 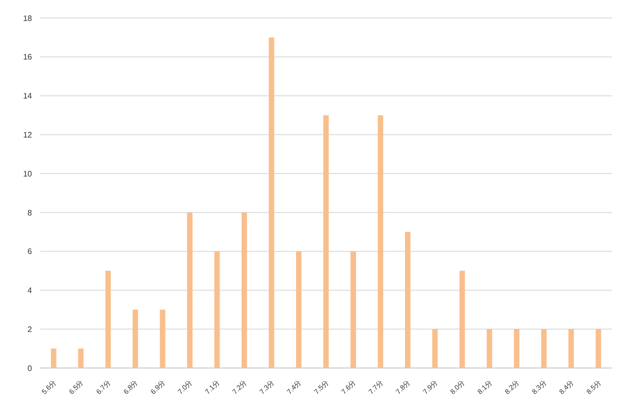 I want to click on y-tick-label: 16, so click(x=28, y=57).